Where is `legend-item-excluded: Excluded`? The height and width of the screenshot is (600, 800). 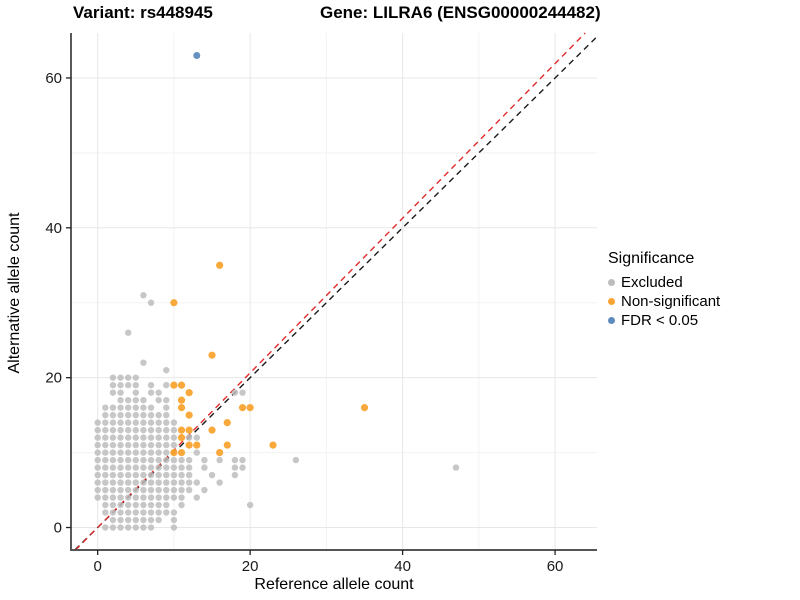
legend-item-excluded: Excluded is located at coordinates (664, 282).